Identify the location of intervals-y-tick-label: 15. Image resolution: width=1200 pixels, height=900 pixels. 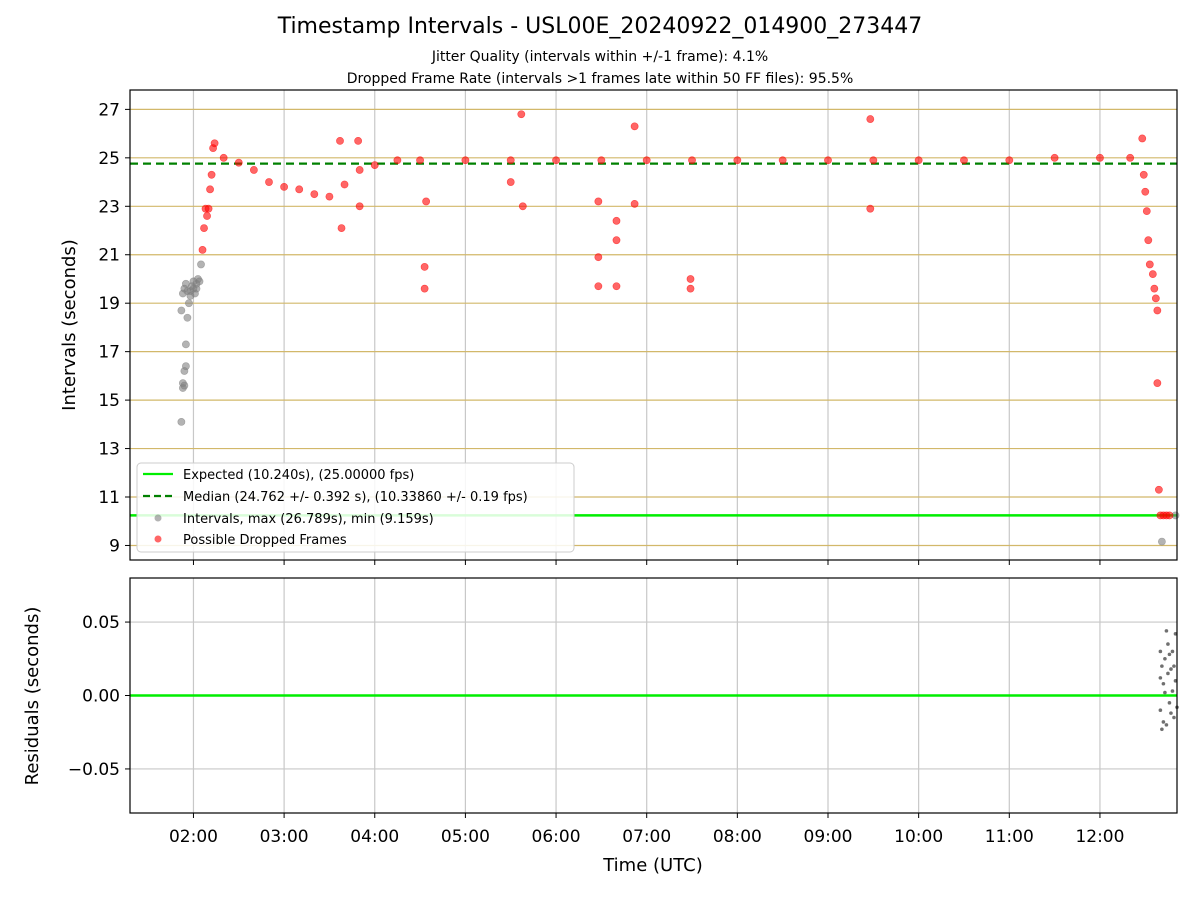
(109, 401).